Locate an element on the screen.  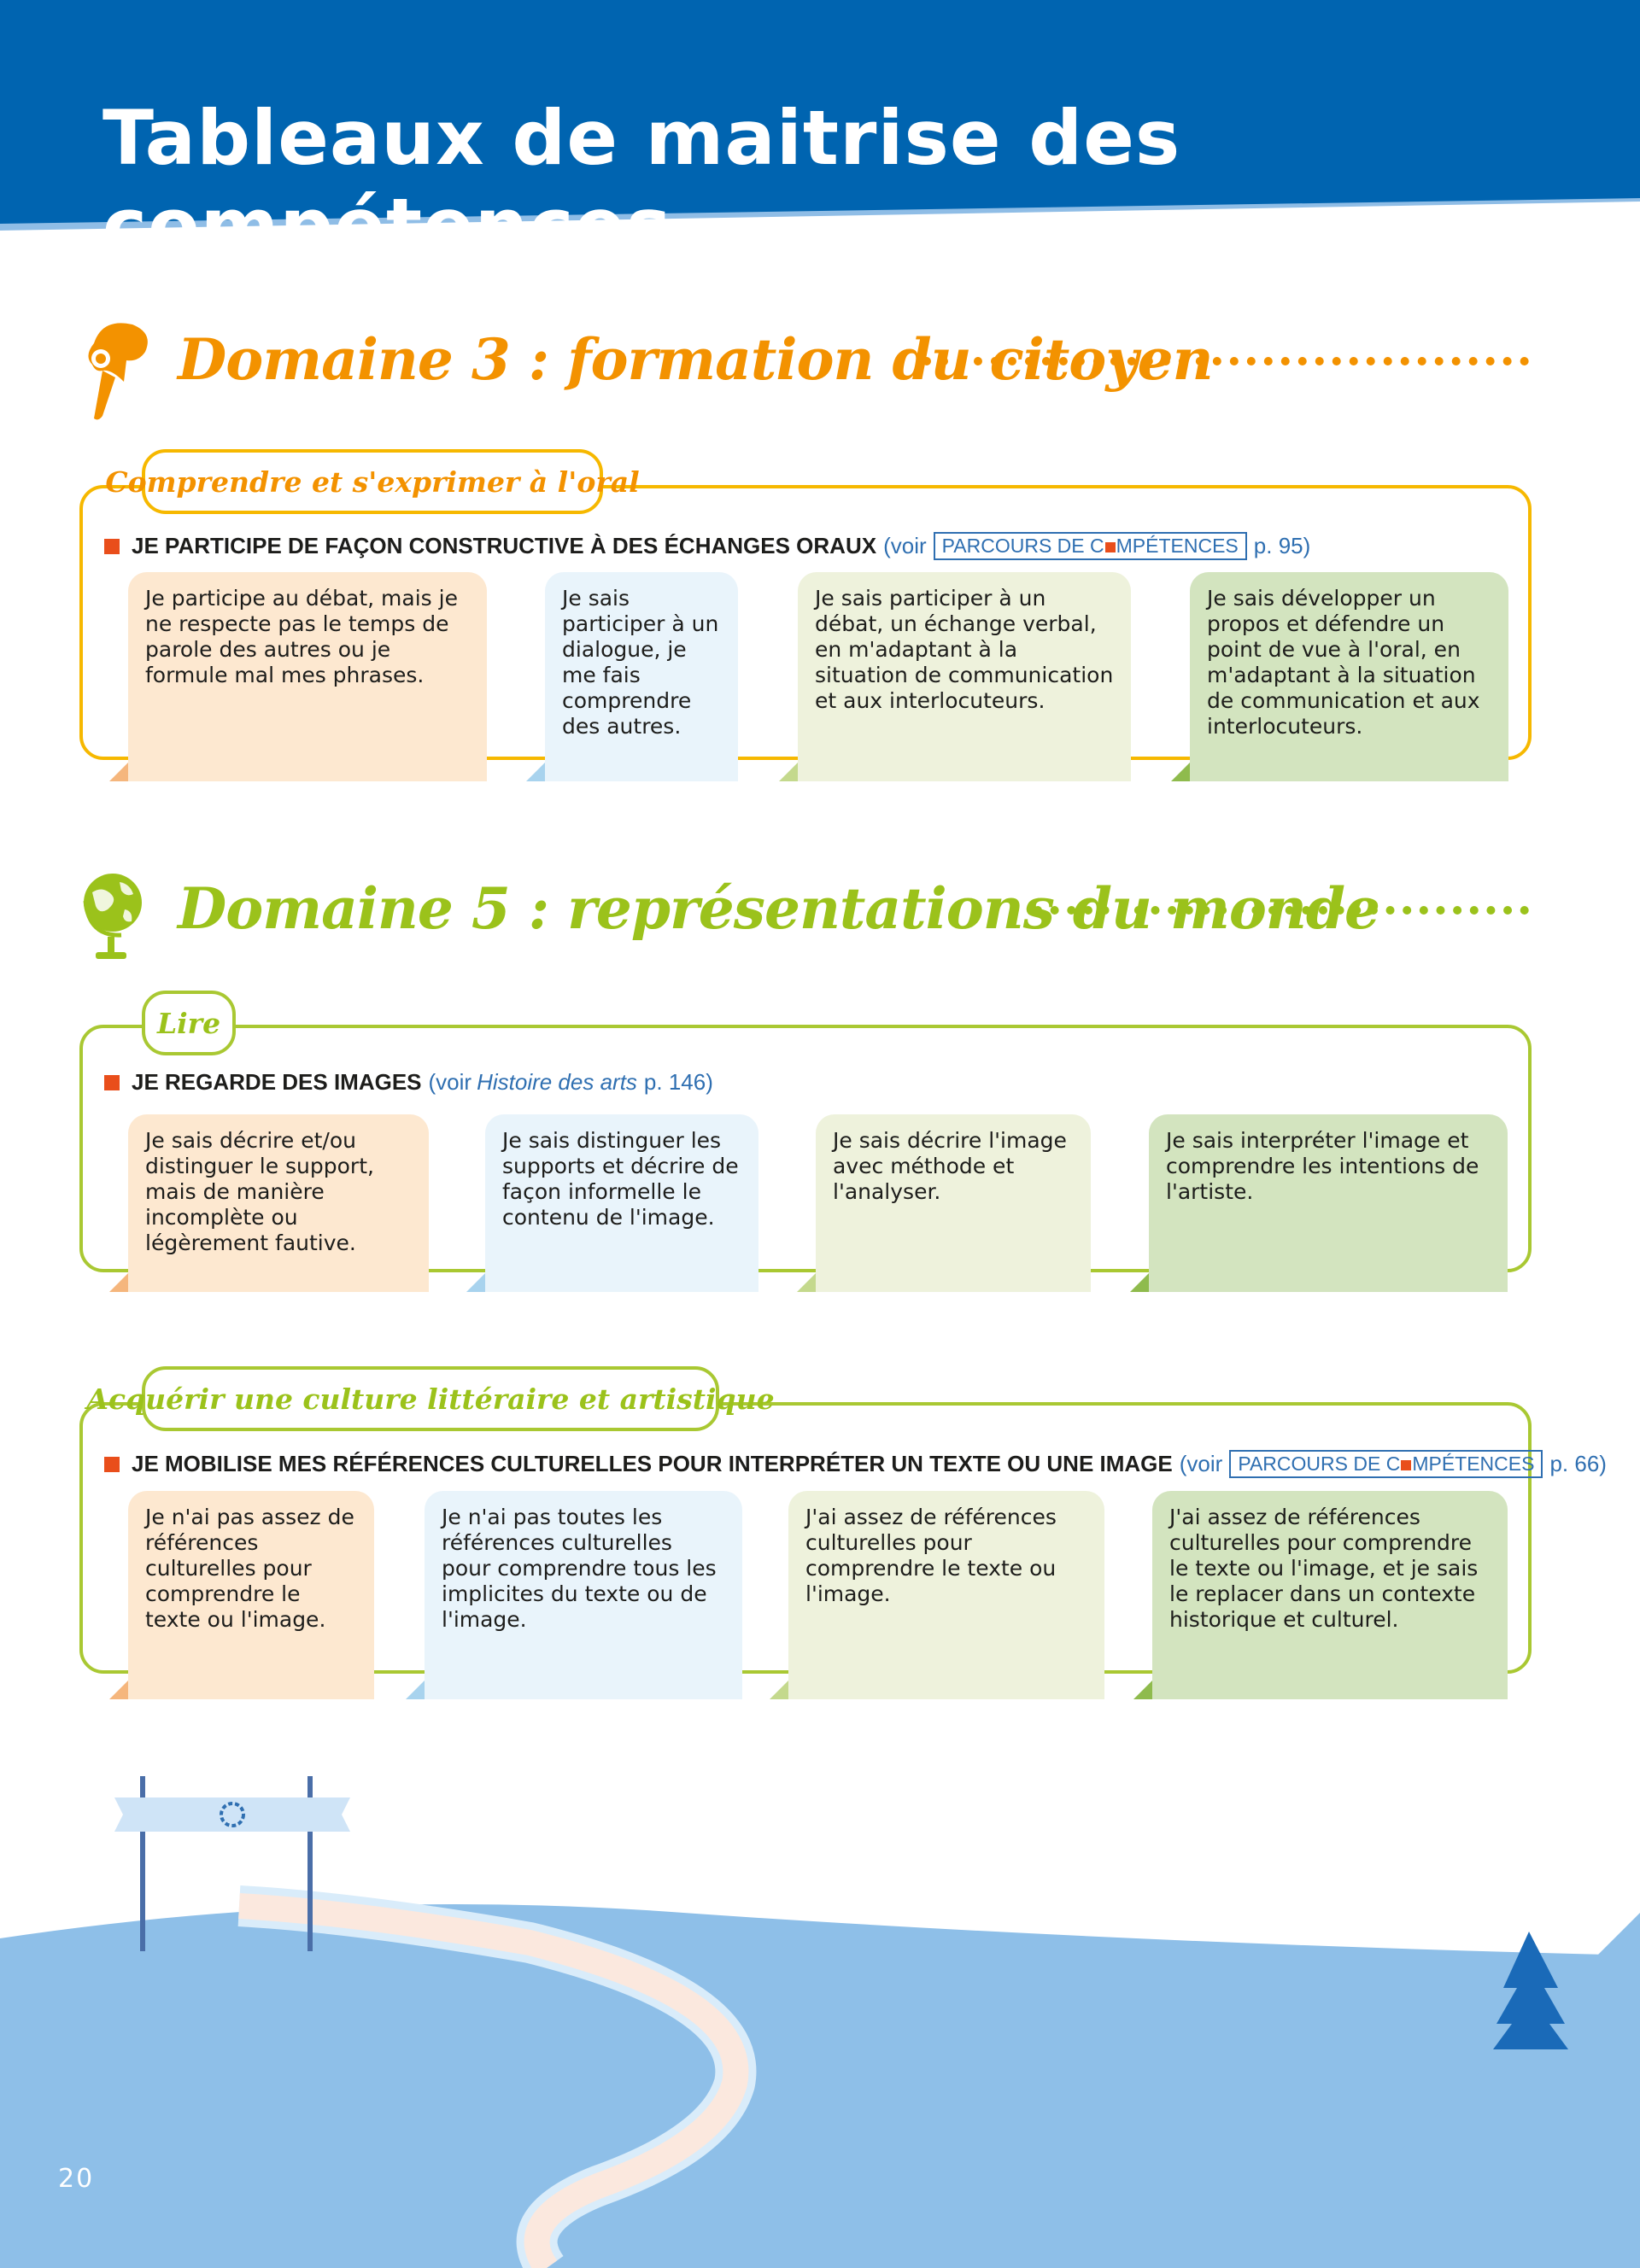
section-frame-lire is located at coordinates (805, 1148).